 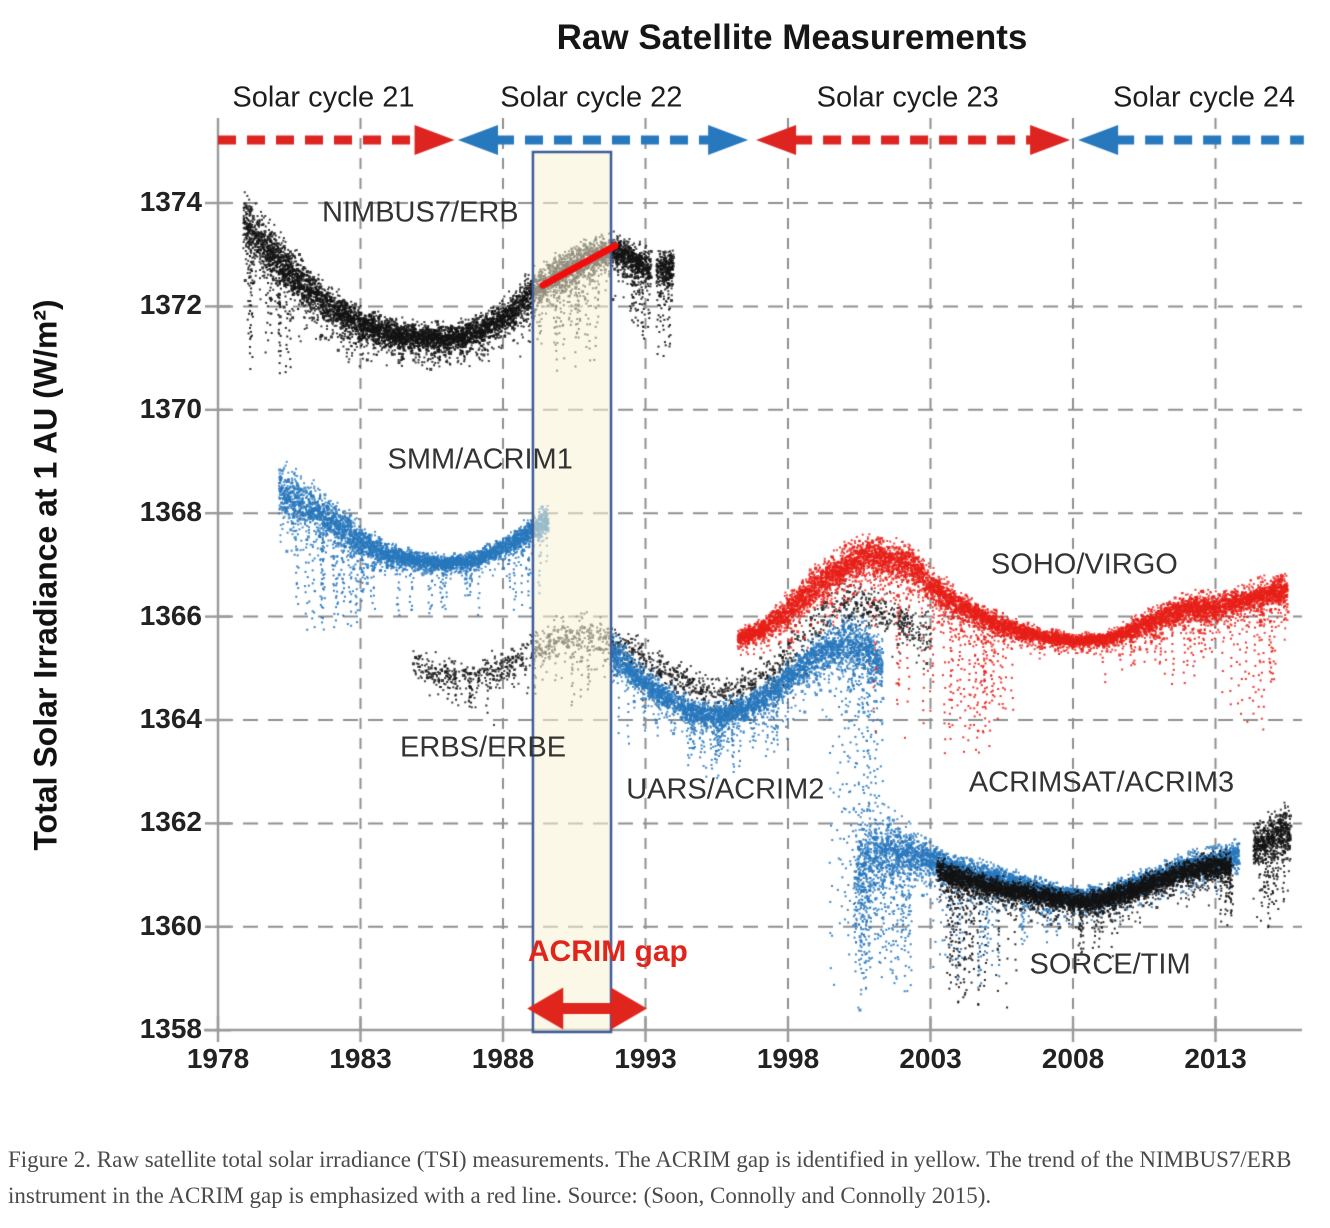 I want to click on solar-cycle-label-24: Solar cycle 24, so click(x=1204, y=97).